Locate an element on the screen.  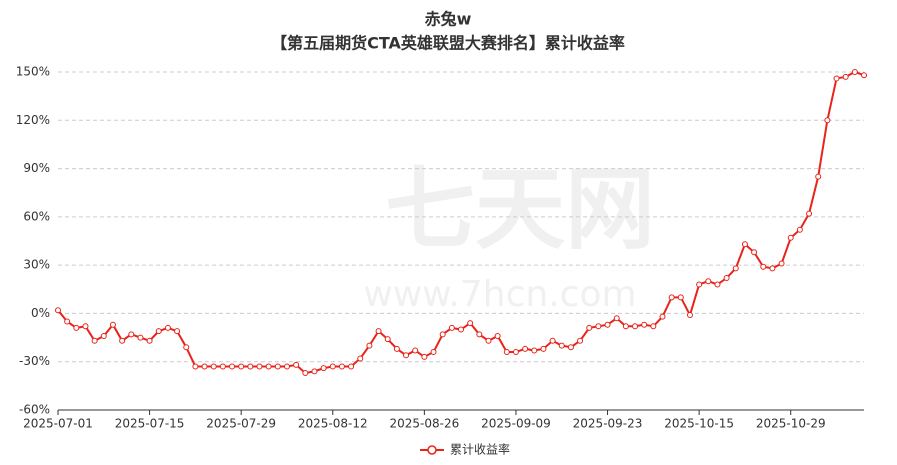
legend-marker is located at coordinates (432, 450).